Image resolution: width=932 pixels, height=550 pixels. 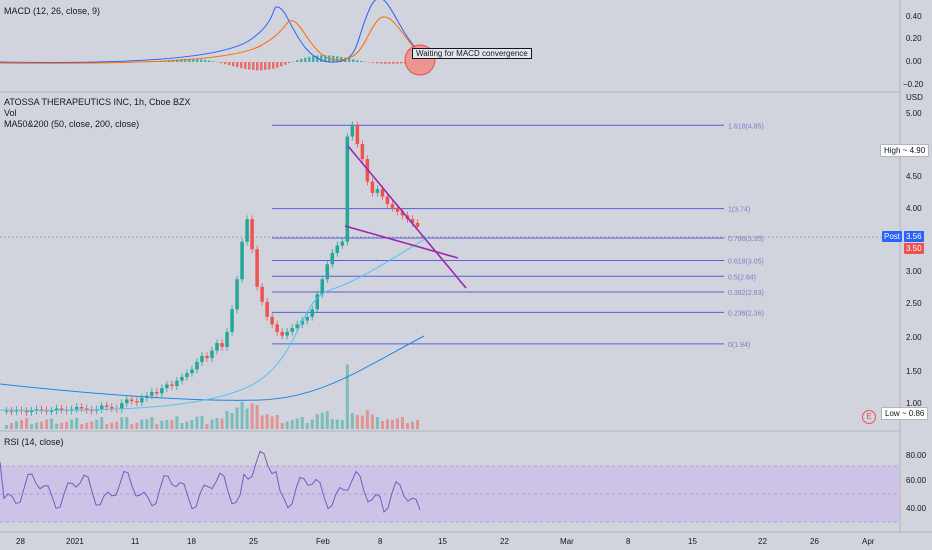 I want to click on rsi-axis-1: 60.00, so click(x=916, y=480).